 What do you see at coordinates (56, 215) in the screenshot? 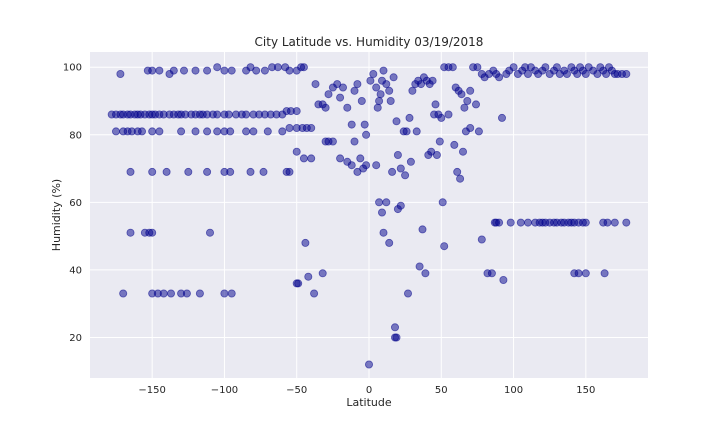
I see `y-axis-label: Humidity (%)` at bounding box center [56, 215].